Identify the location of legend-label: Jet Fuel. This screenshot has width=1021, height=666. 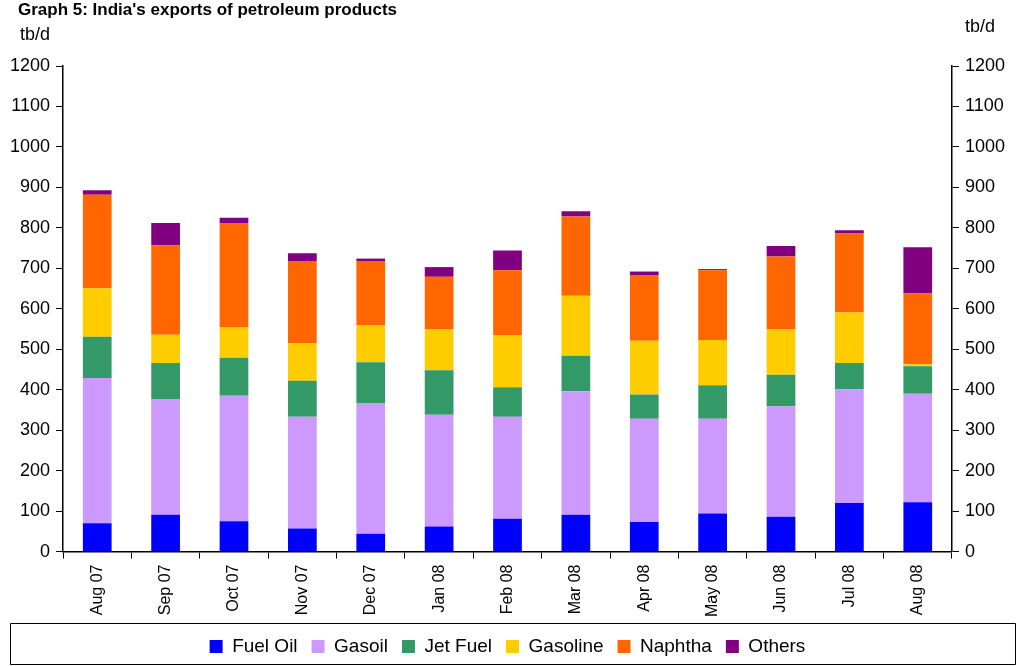
(458, 645).